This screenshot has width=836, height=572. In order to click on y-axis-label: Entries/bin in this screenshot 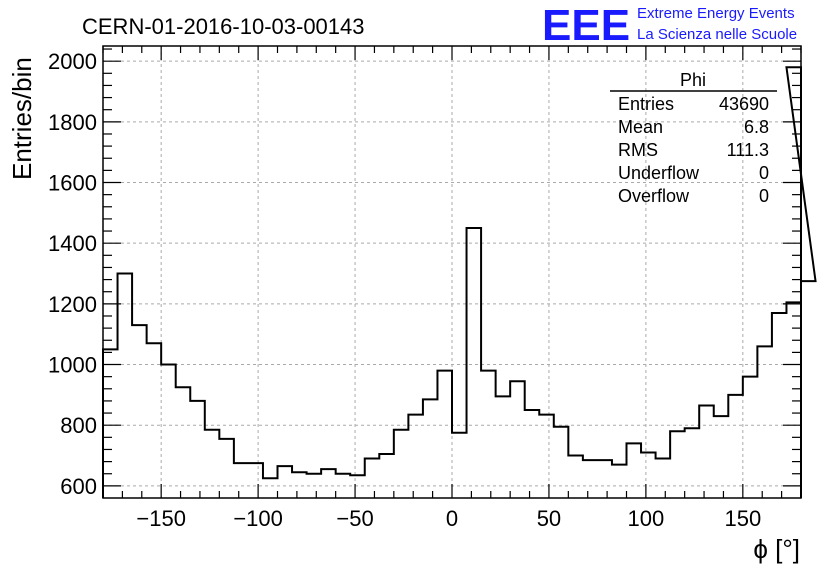, I will do `click(22, 118)`.